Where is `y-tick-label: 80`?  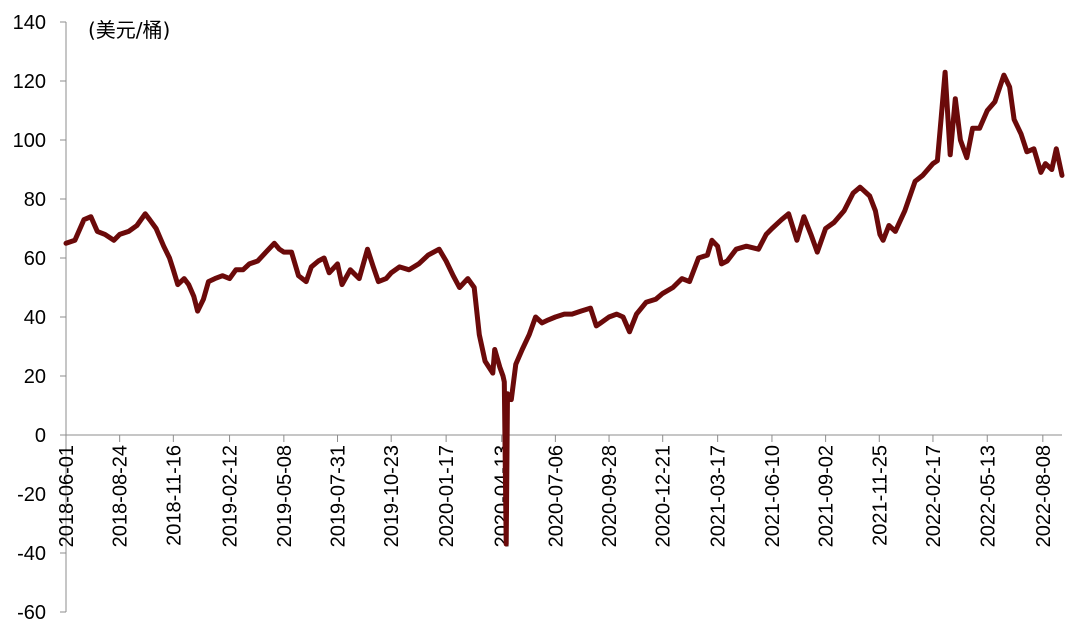 y-tick-label: 80 is located at coordinates (35, 200).